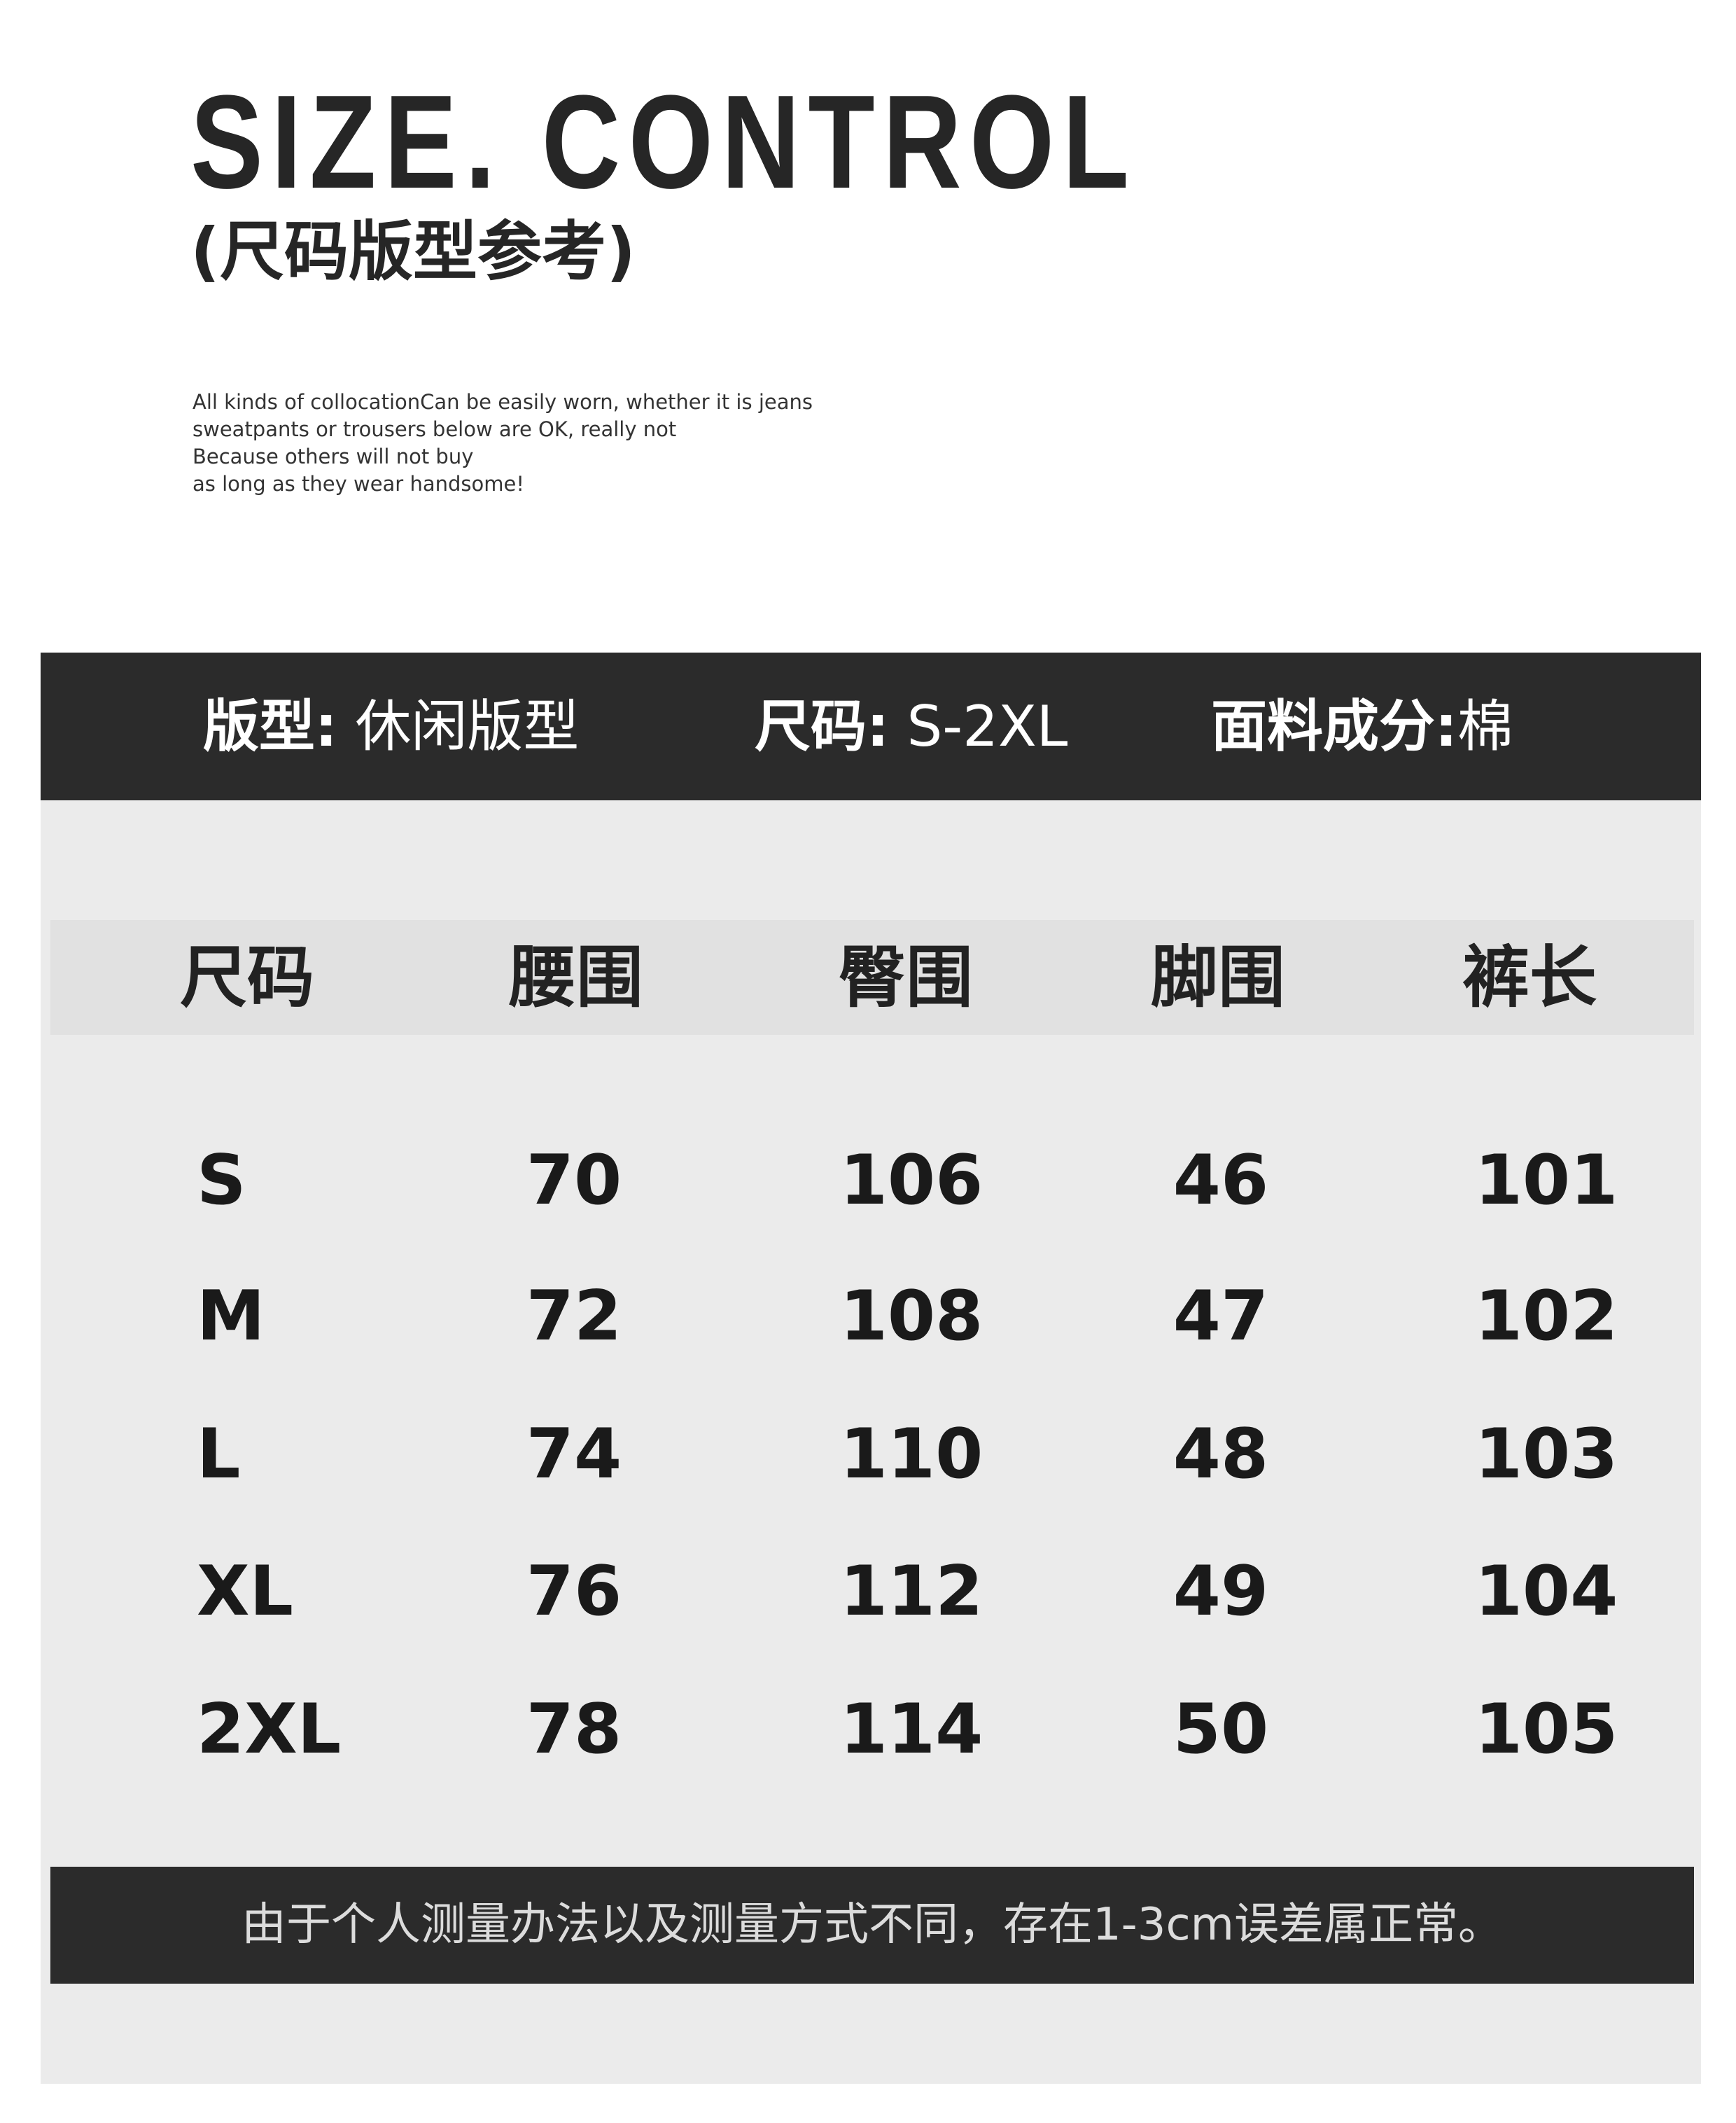 This screenshot has width=1736, height=2123. What do you see at coordinates (574, 1454) in the screenshot?
I see `cell-waist: 74` at bounding box center [574, 1454].